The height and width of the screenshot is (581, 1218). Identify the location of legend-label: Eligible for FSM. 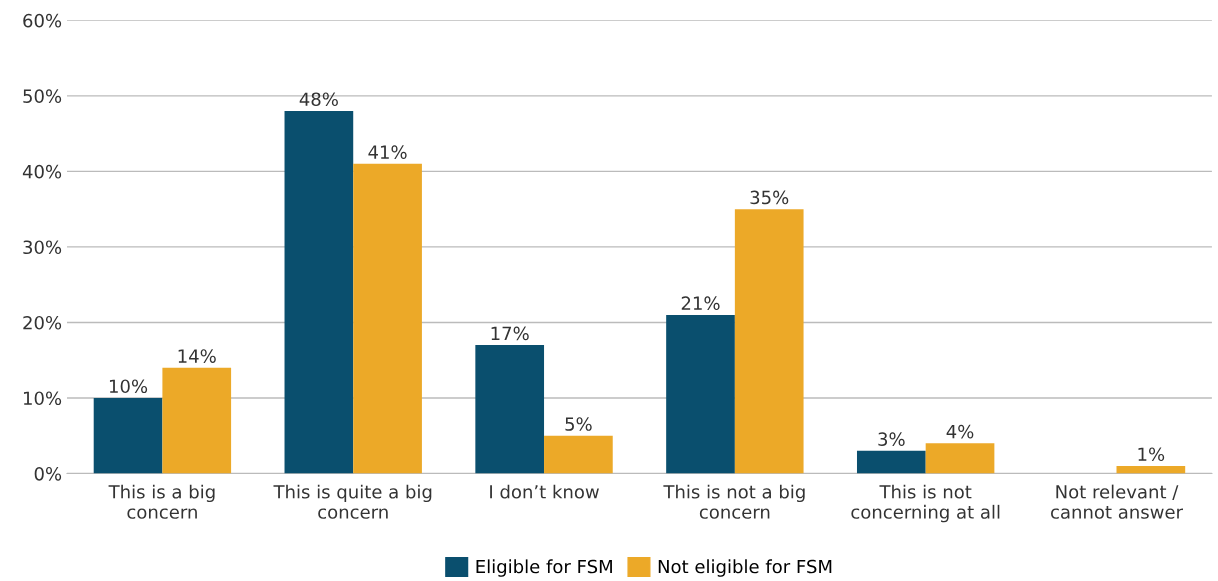
(544, 568).